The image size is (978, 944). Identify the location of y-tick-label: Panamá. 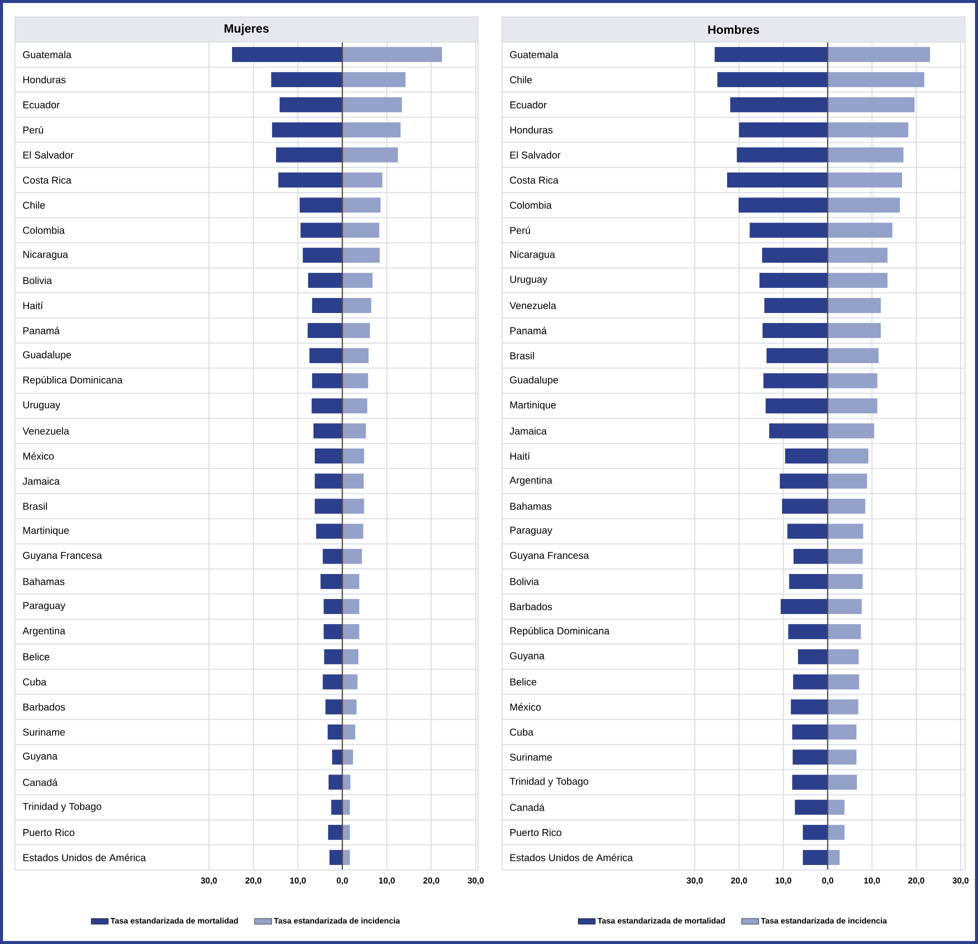
(41, 330).